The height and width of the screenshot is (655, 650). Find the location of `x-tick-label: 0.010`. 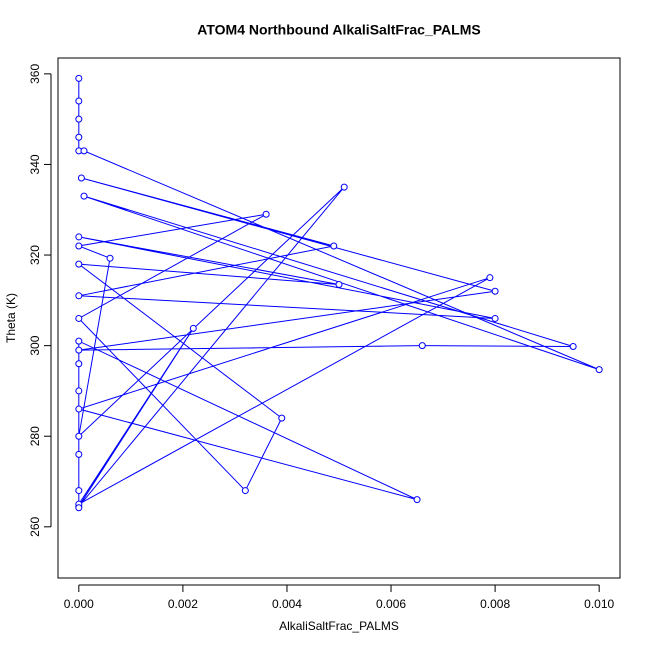

x-tick-label: 0.010 is located at coordinates (599, 604).